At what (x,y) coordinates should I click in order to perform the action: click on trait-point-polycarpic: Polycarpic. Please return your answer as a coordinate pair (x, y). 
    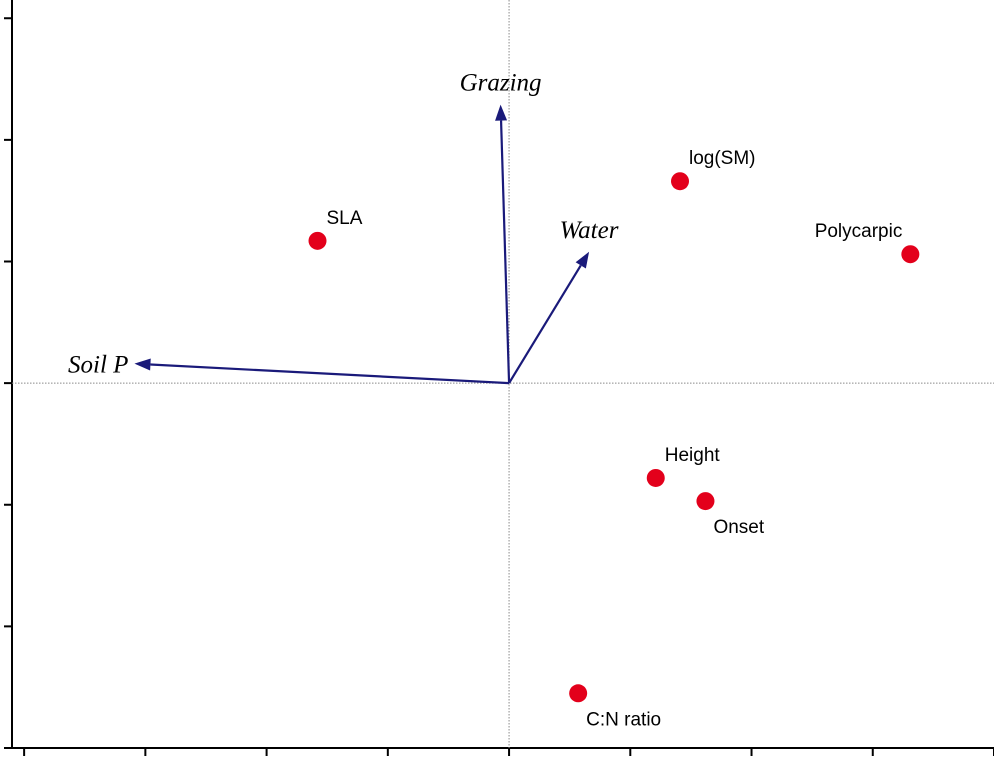
    Looking at the image, I should click on (867, 242).